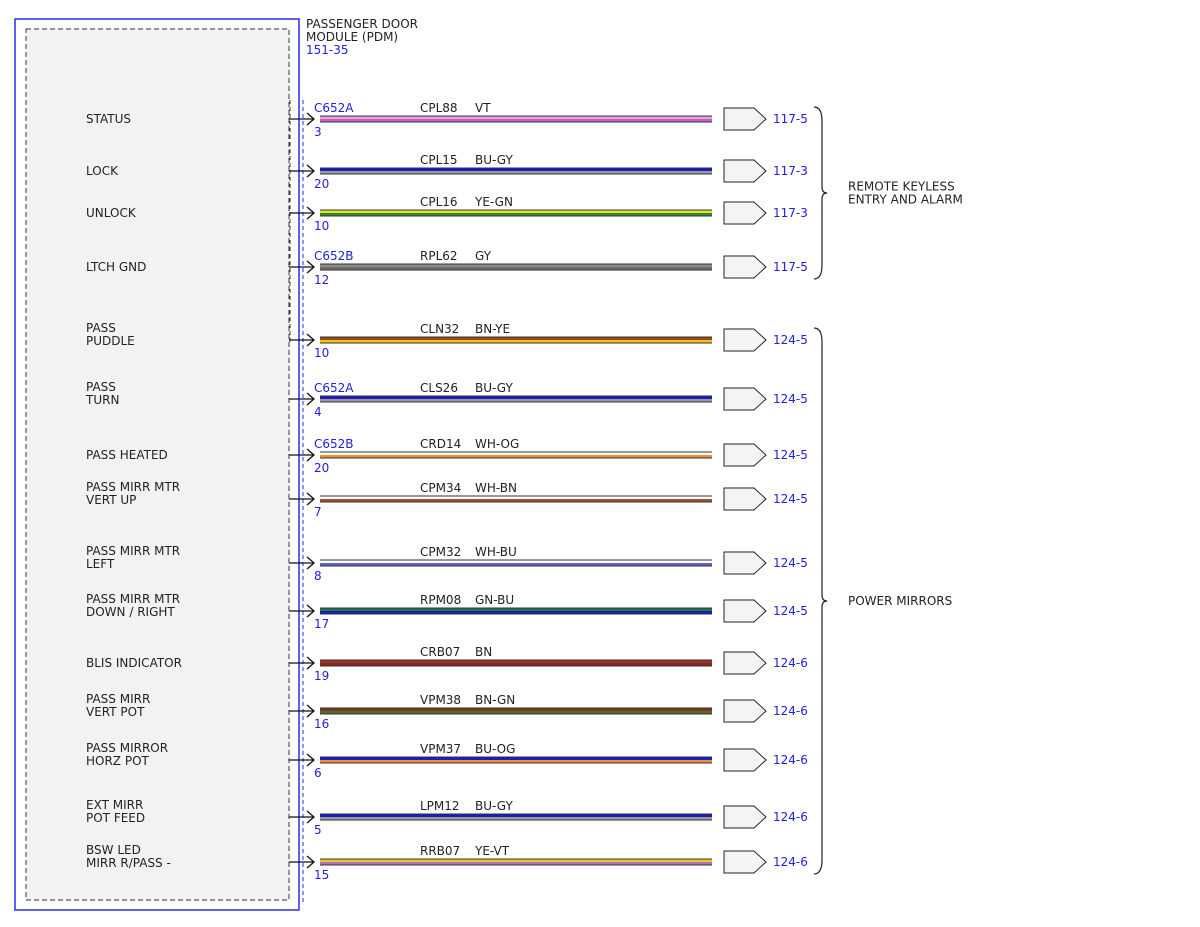  Describe the element at coordinates (820, 193) in the screenshot. I see `brace-icon` at that location.